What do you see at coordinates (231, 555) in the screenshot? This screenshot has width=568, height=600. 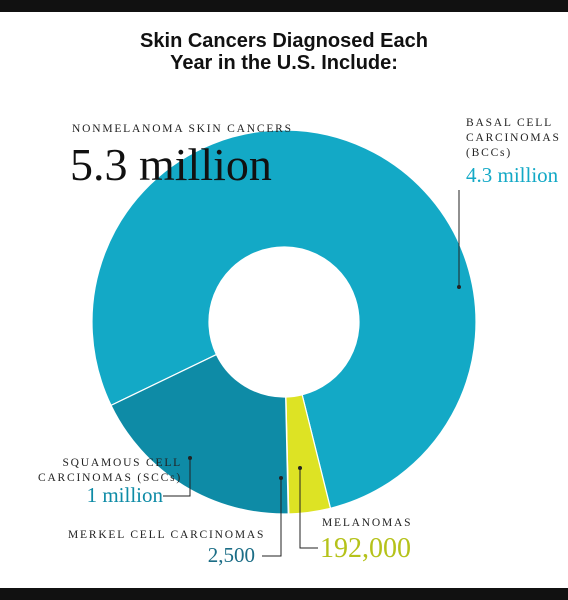 I see `value-label: 2,500` at bounding box center [231, 555].